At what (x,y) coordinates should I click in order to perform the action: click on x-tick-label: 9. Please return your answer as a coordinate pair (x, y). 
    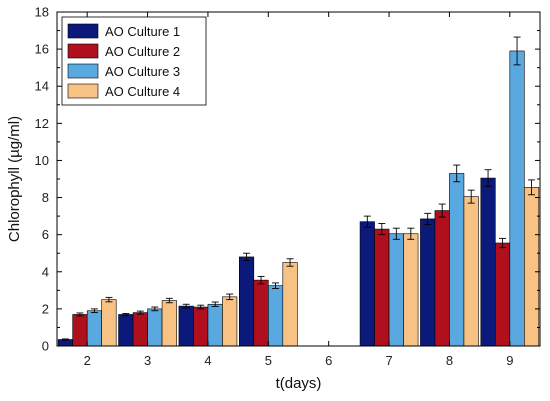
    Looking at the image, I should click on (509, 360).